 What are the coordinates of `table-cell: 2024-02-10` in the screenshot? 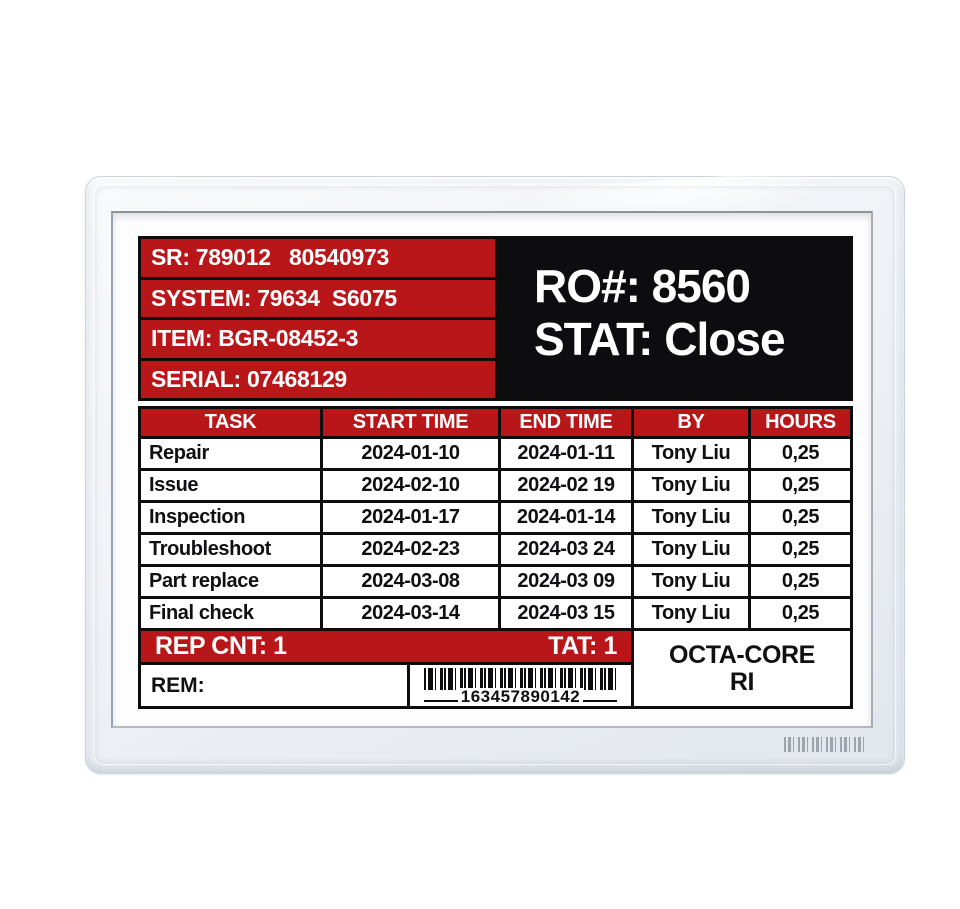 It's located at (410, 485).